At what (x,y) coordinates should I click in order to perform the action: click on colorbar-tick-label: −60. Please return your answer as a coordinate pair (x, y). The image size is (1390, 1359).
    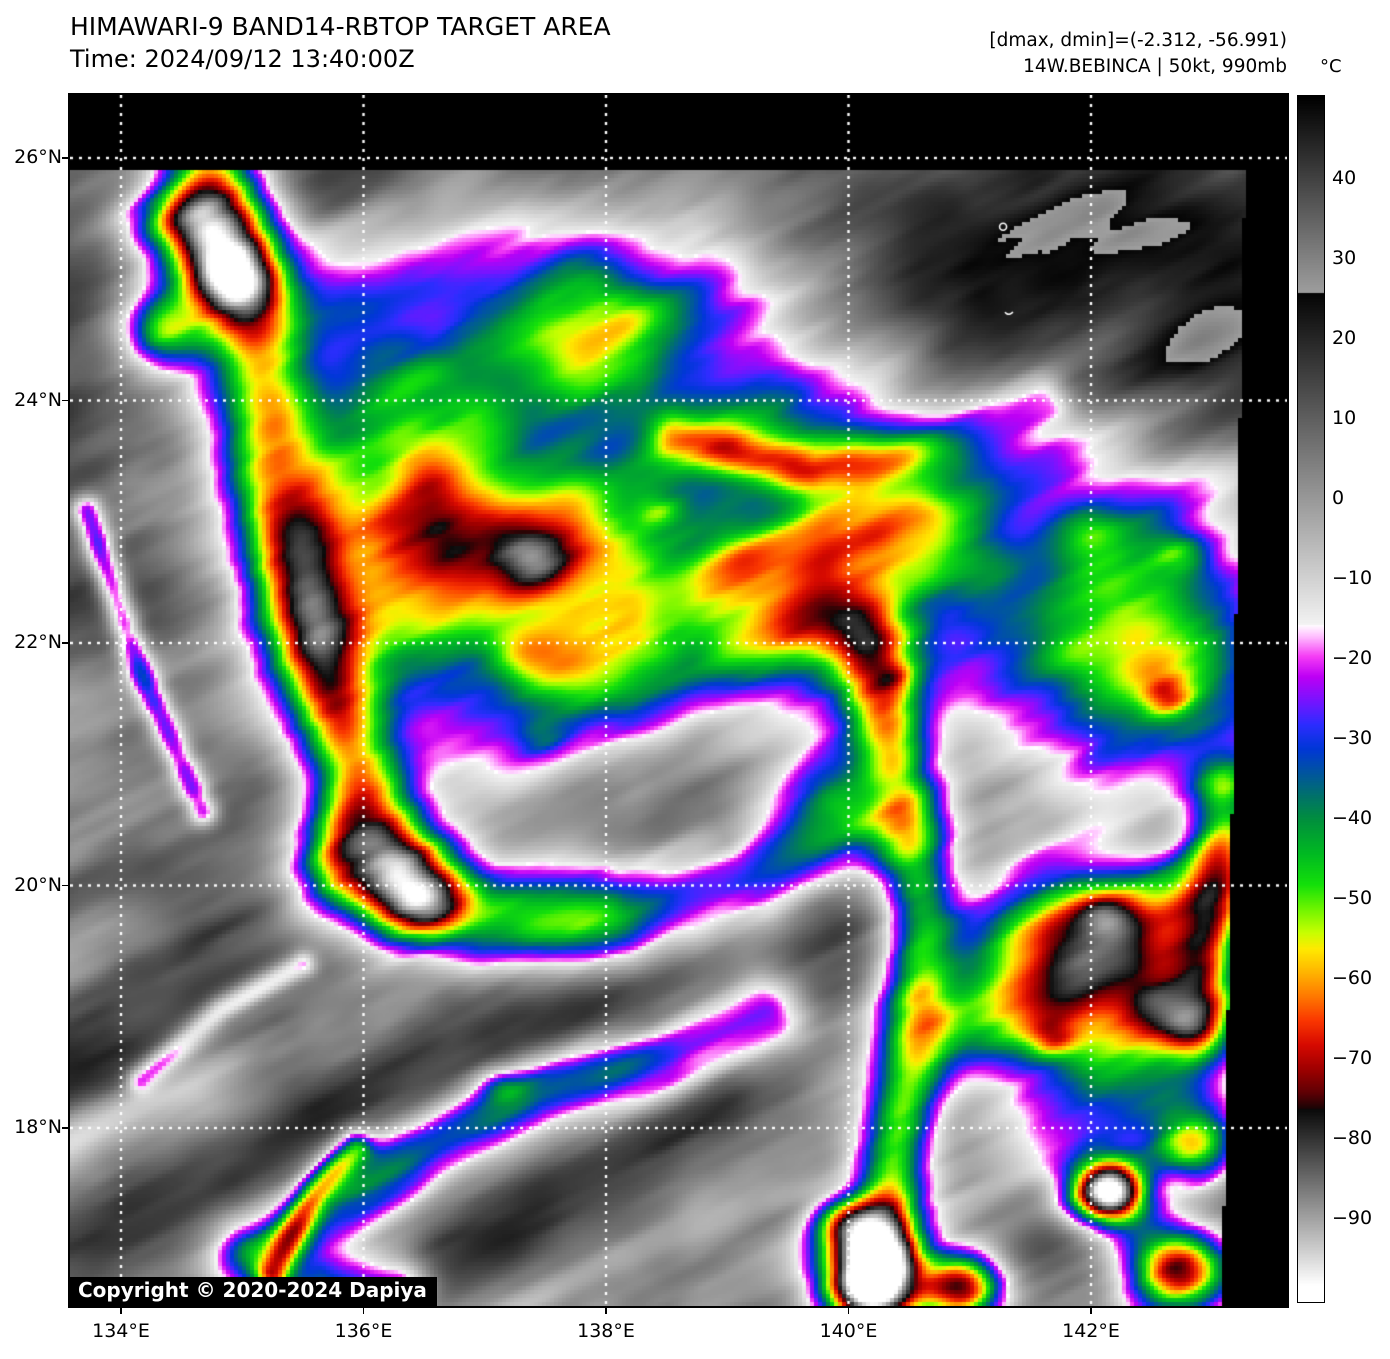
    Looking at the image, I should click on (1352, 978).